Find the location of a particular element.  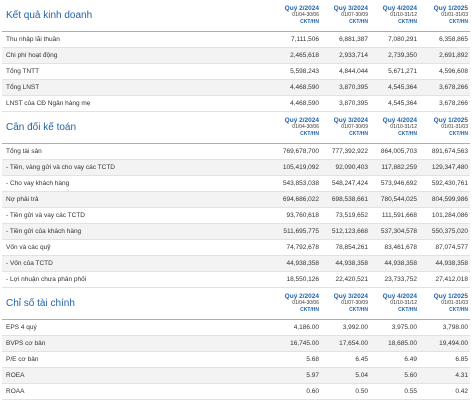

row-label: ROEA is located at coordinates (137, 375).